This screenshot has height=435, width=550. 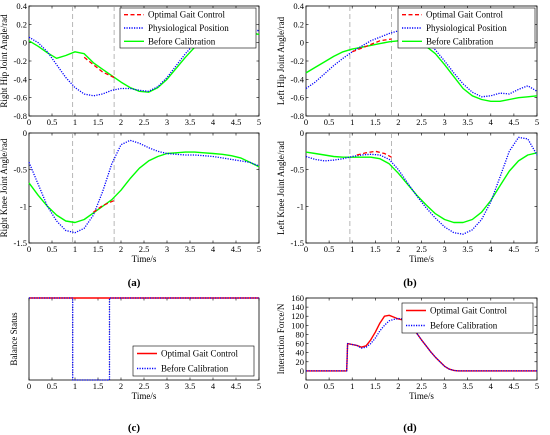 What do you see at coordinates (410, 283) in the screenshot?
I see `panel-label-b: (b)` at bounding box center [410, 283].